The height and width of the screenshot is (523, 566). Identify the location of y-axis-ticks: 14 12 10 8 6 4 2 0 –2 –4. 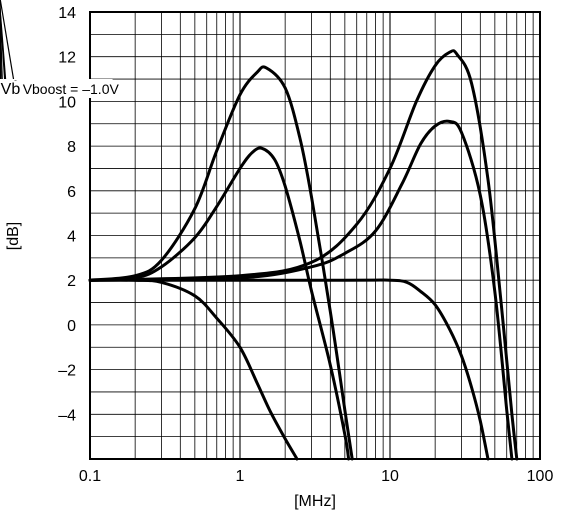
(67, 214).